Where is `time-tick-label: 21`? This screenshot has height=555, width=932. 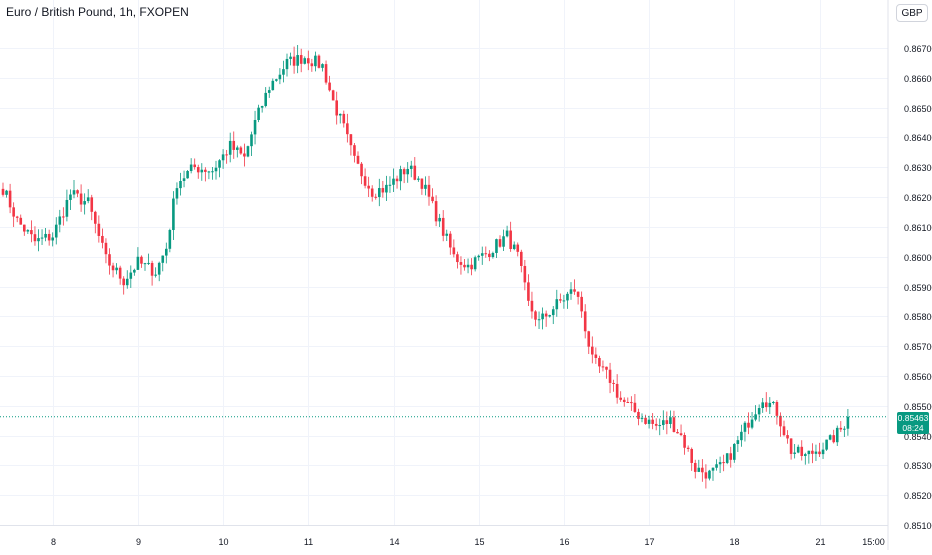 time-tick-label: 21 is located at coordinates (820, 542).